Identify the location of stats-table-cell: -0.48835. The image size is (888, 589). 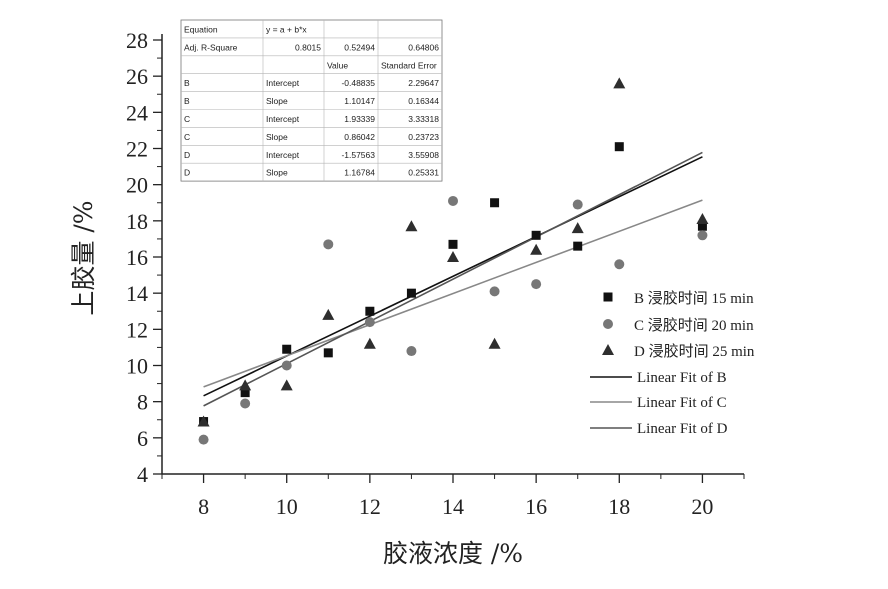
(358, 83).